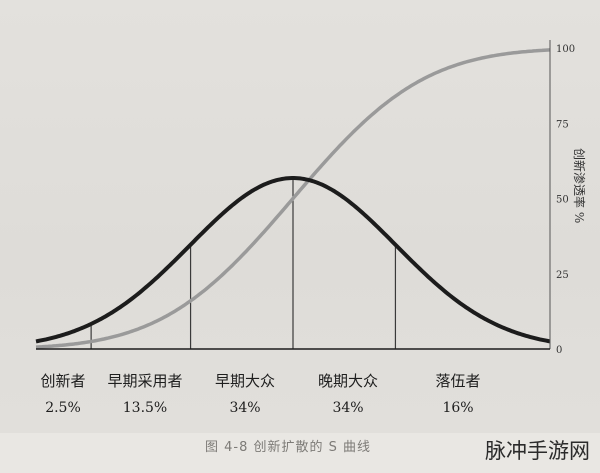 The image size is (600, 473). Describe the element at coordinates (562, 124) in the screenshot. I see `y-tick-label: 75` at that location.